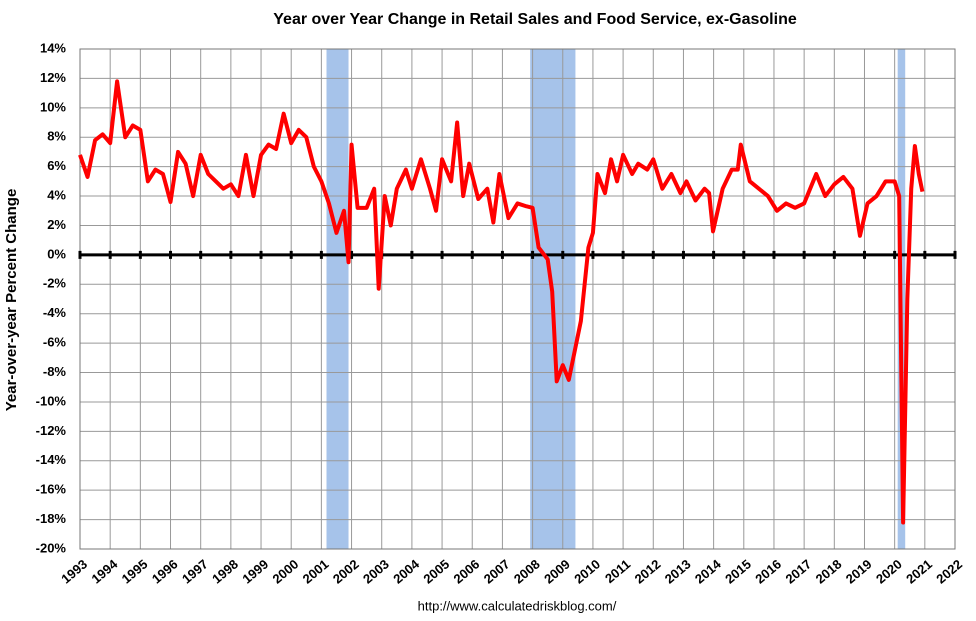 This screenshot has width=976, height=621. What do you see at coordinates (11, 300) in the screenshot?
I see `y-axis-label: Year-over-year Percent Change` at bounding box center [11, 300].